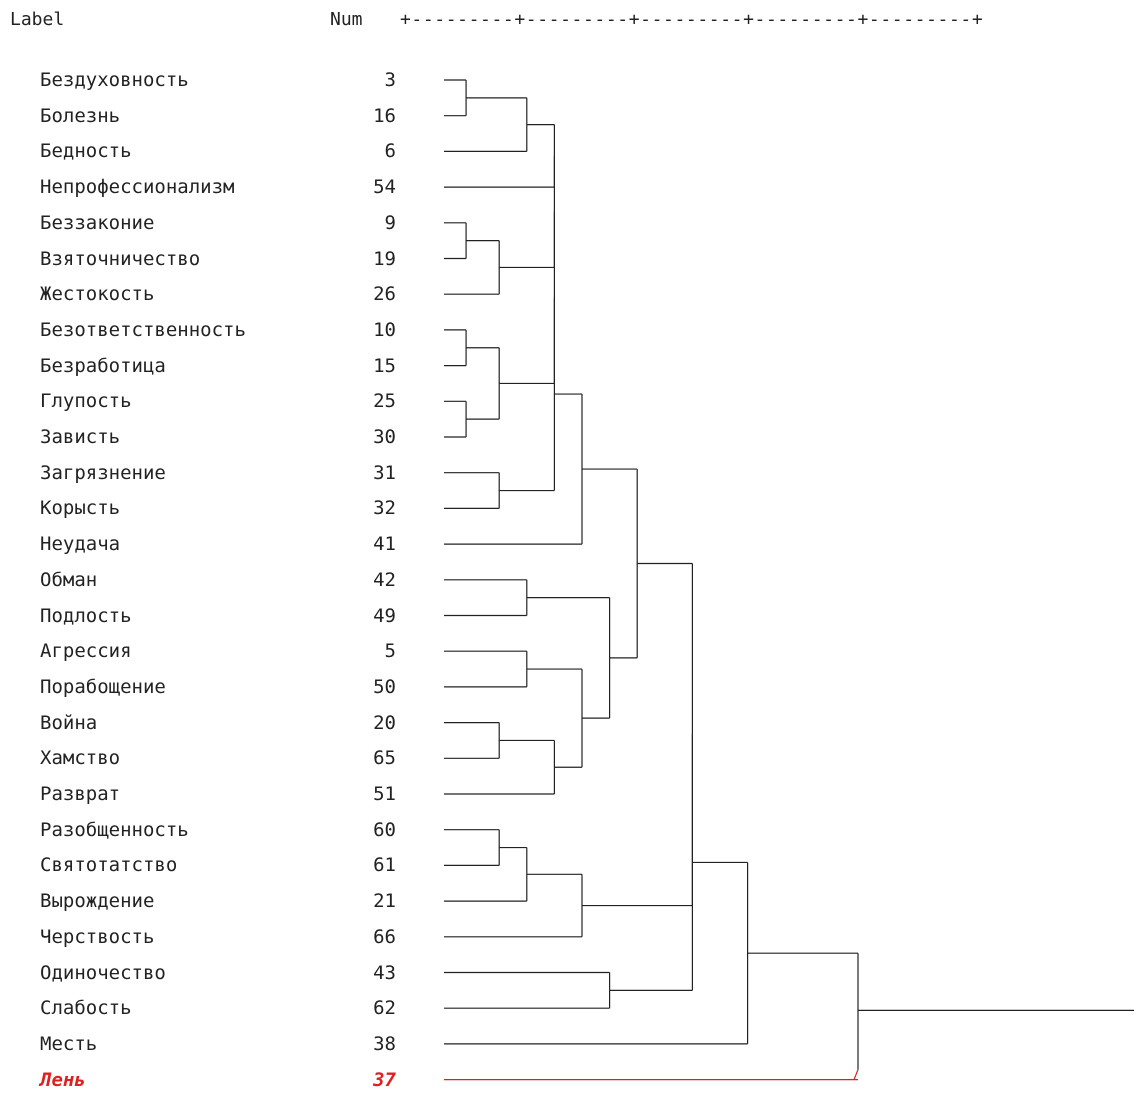 The width and height of the screenshot is (1136, 1095). I want to click on case-label: Загрязнение, so click(103, 472).